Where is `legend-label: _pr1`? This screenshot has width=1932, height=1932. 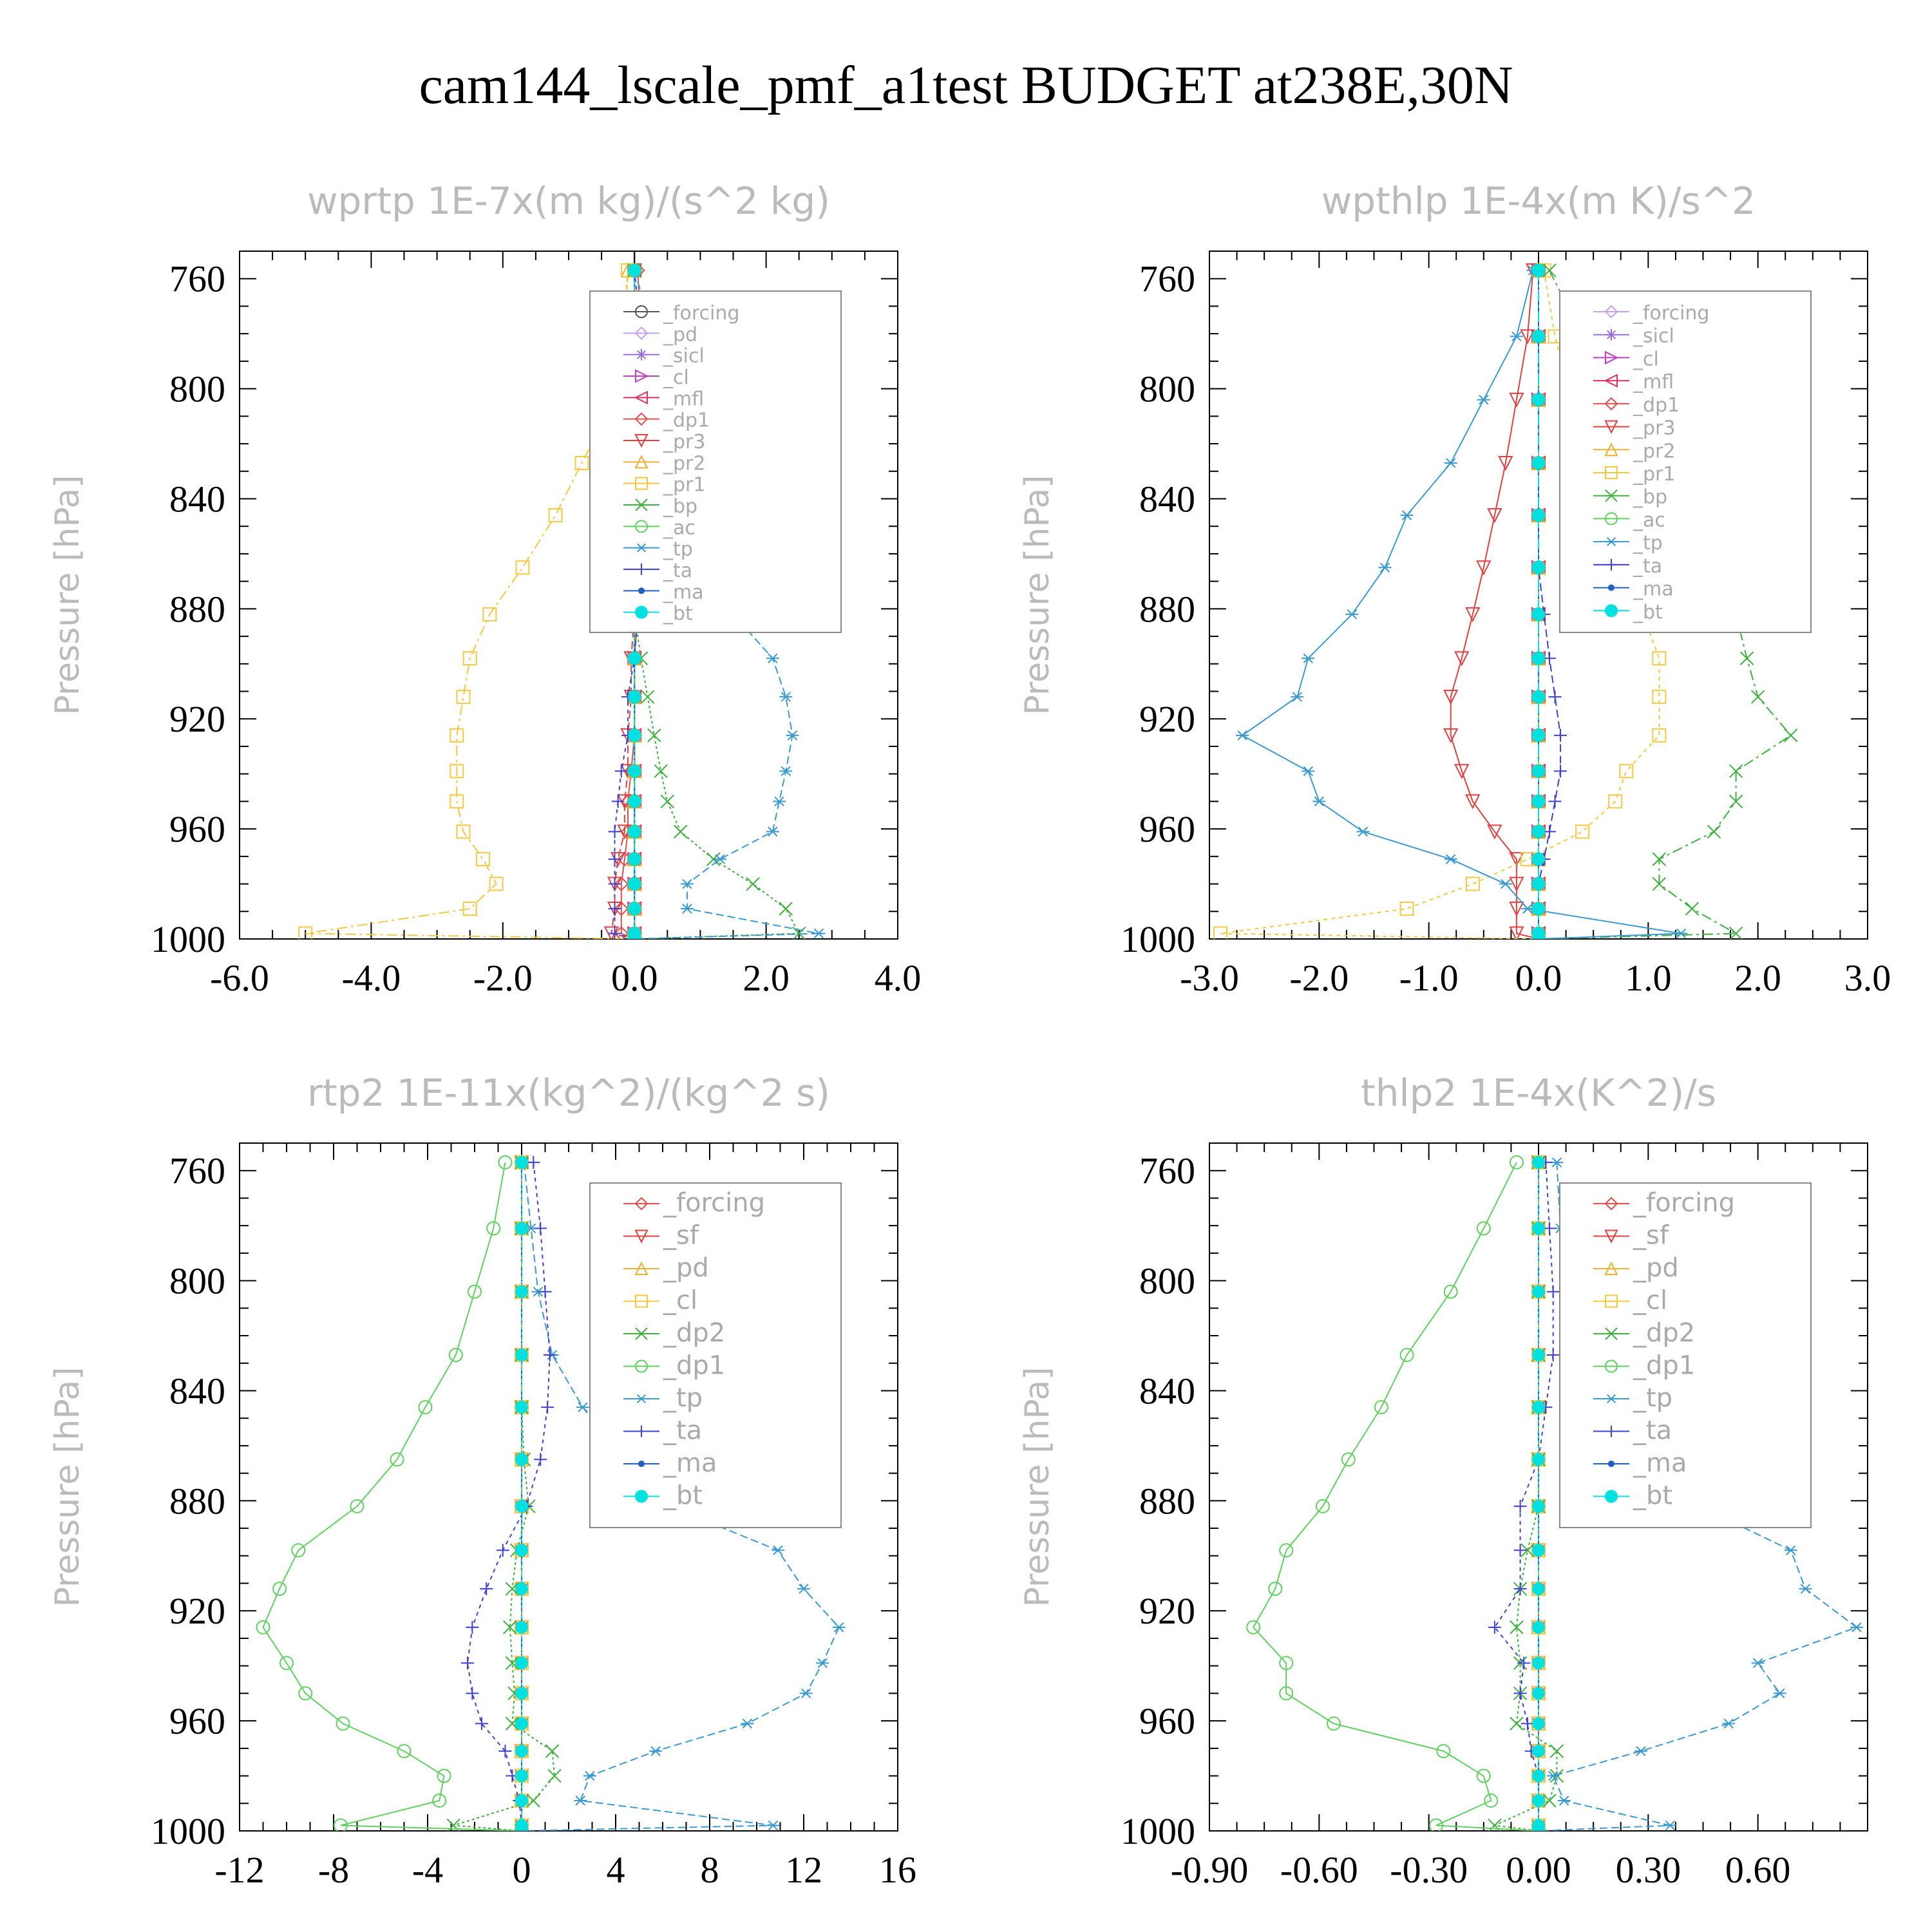 legend-label: _pr1 is located at coordinates (1654, 475).